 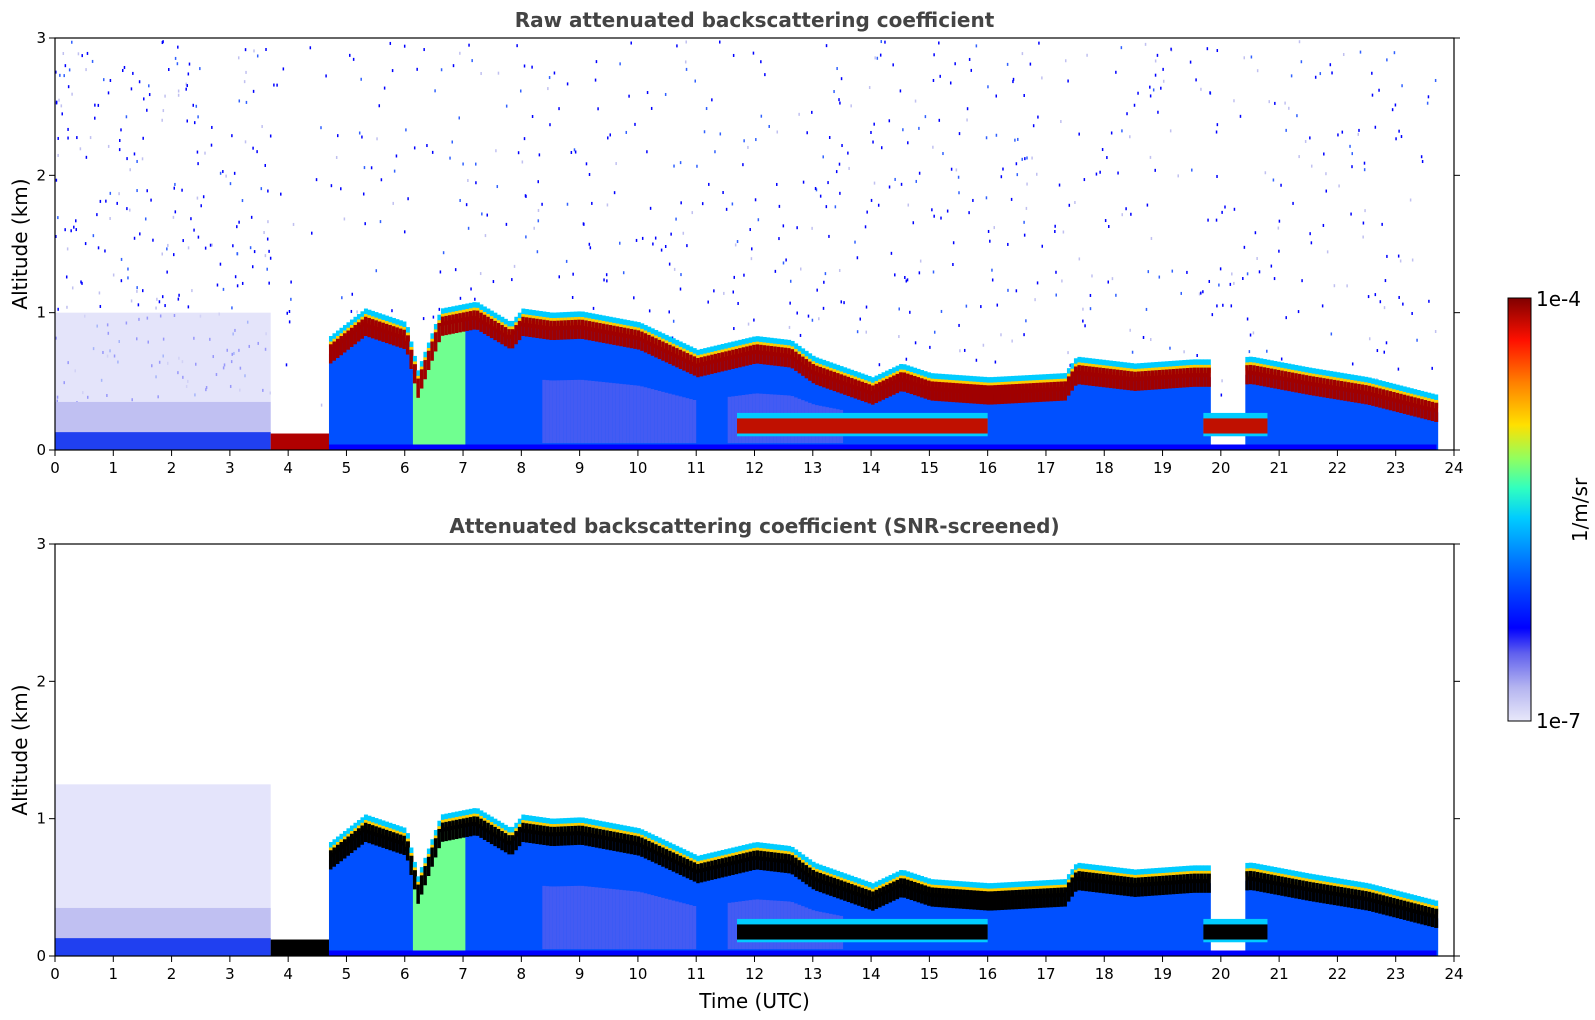 I want to click on x-tick-label: 9, so click(x=580, y=974).